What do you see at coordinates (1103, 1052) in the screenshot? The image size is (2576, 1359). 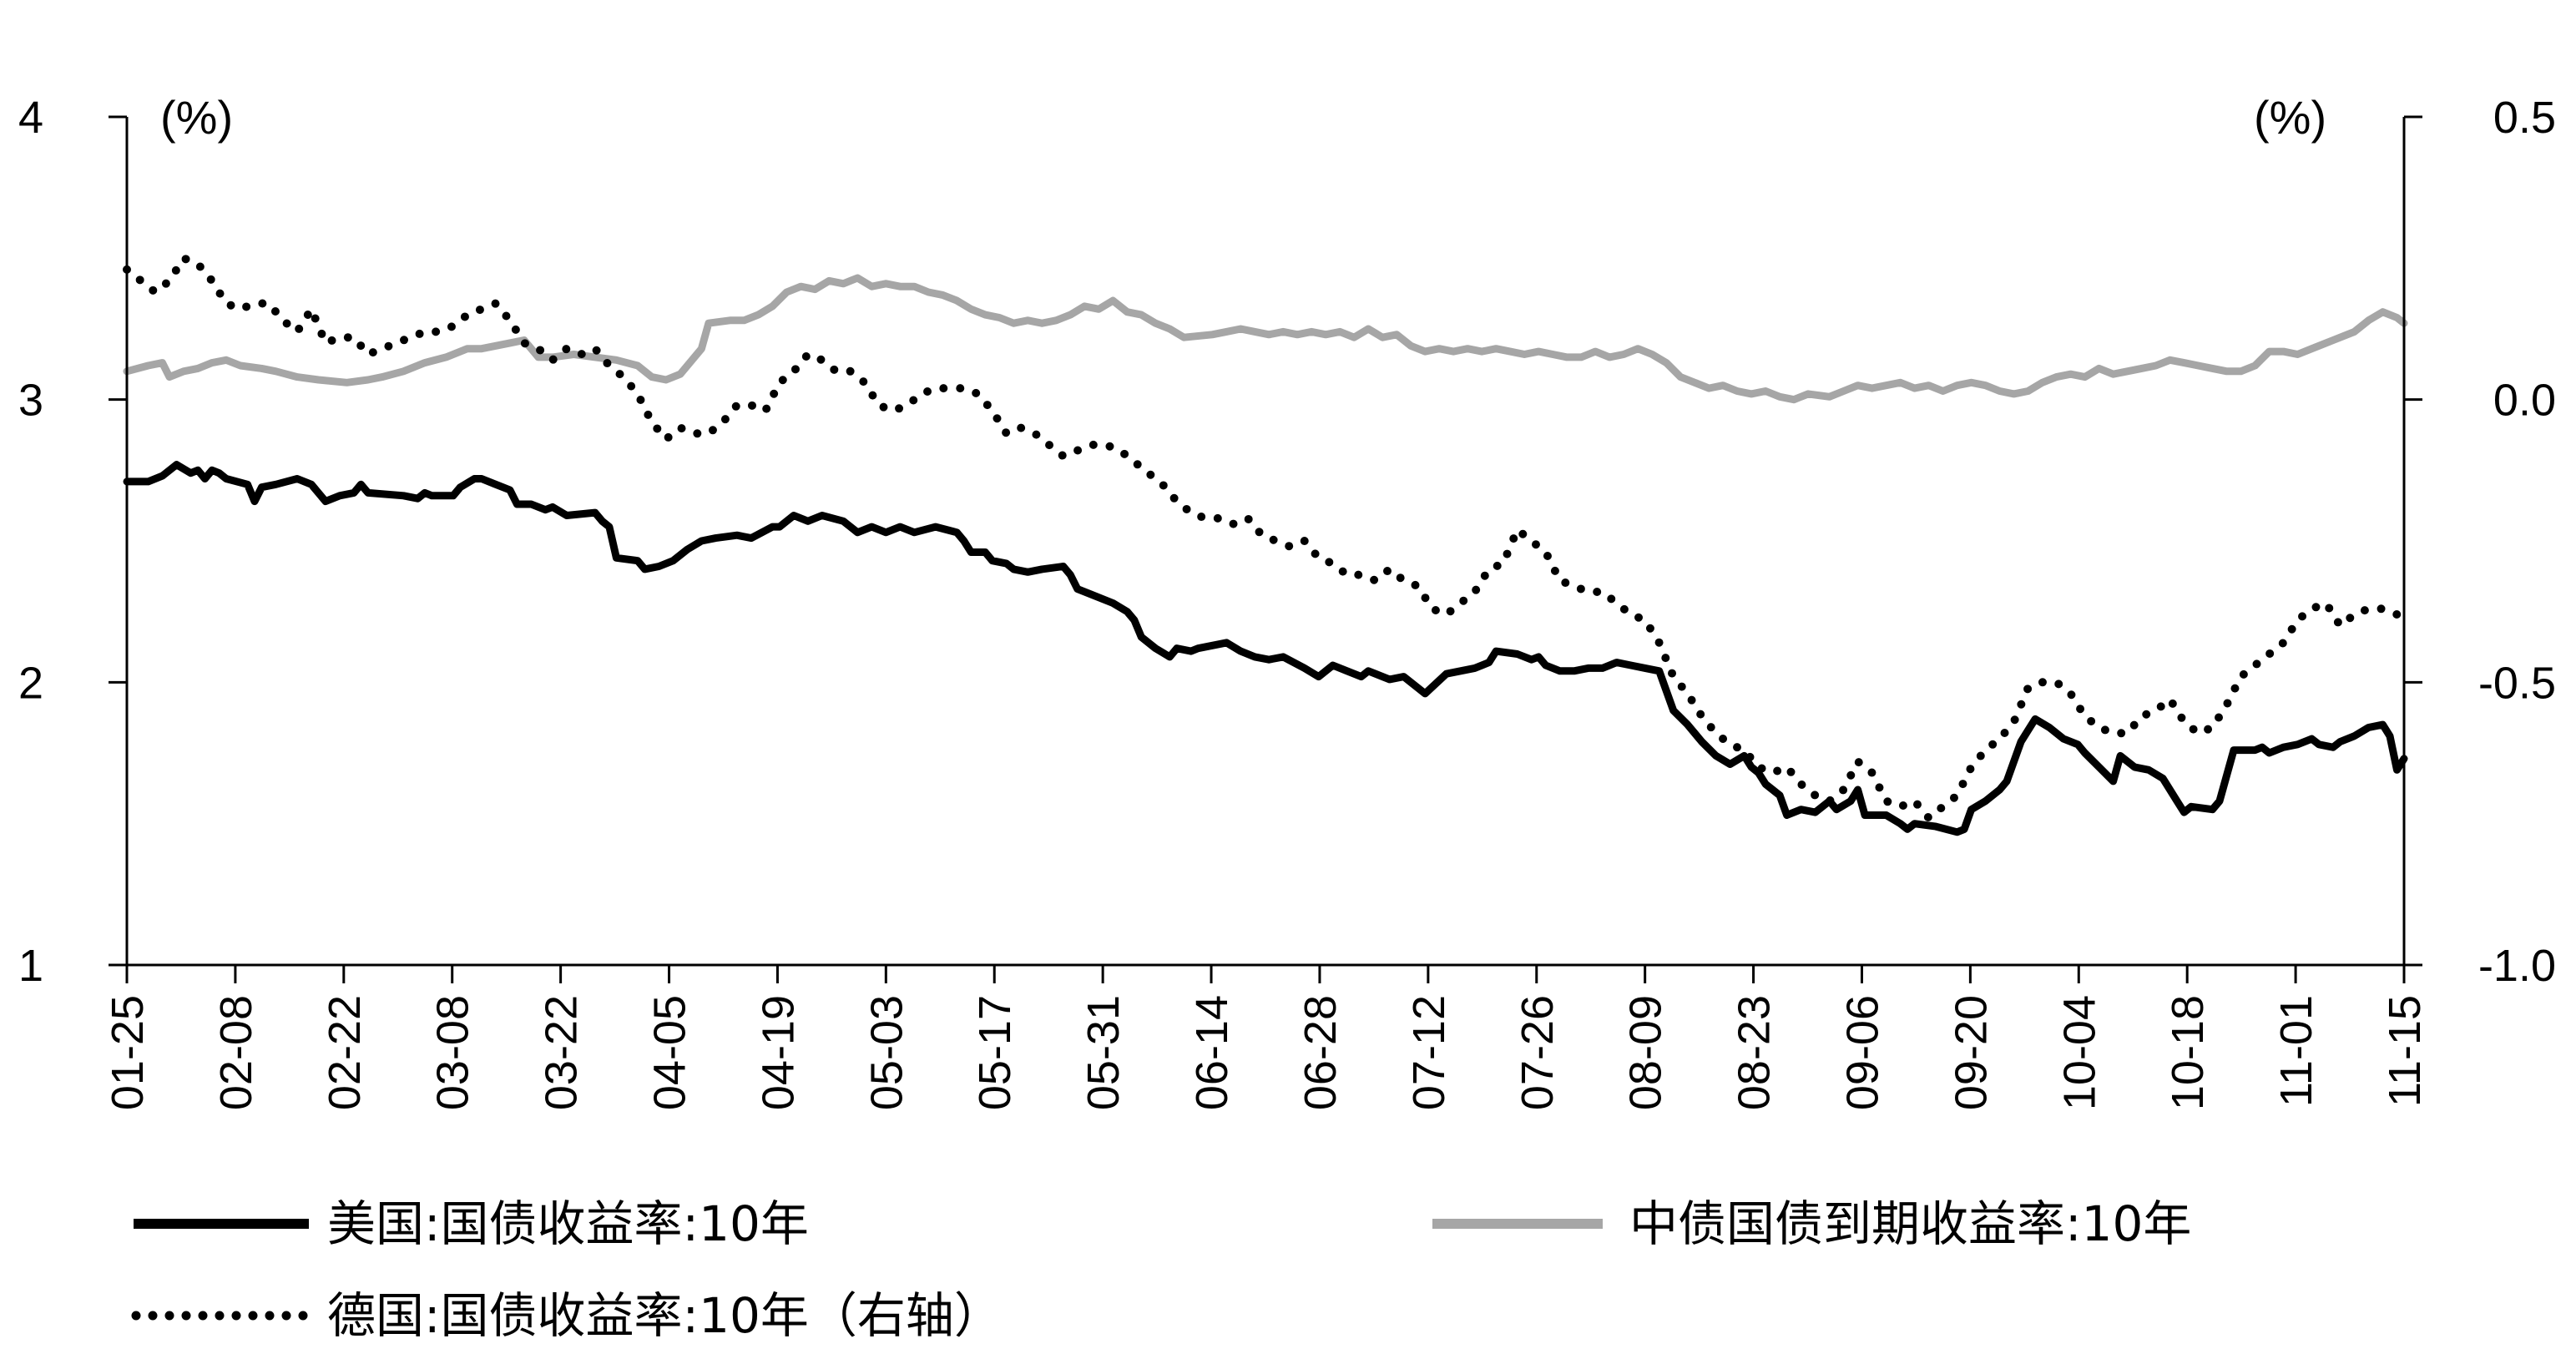 I see `x-tick-label: 05-31` at bounding box center [1103, 1052].